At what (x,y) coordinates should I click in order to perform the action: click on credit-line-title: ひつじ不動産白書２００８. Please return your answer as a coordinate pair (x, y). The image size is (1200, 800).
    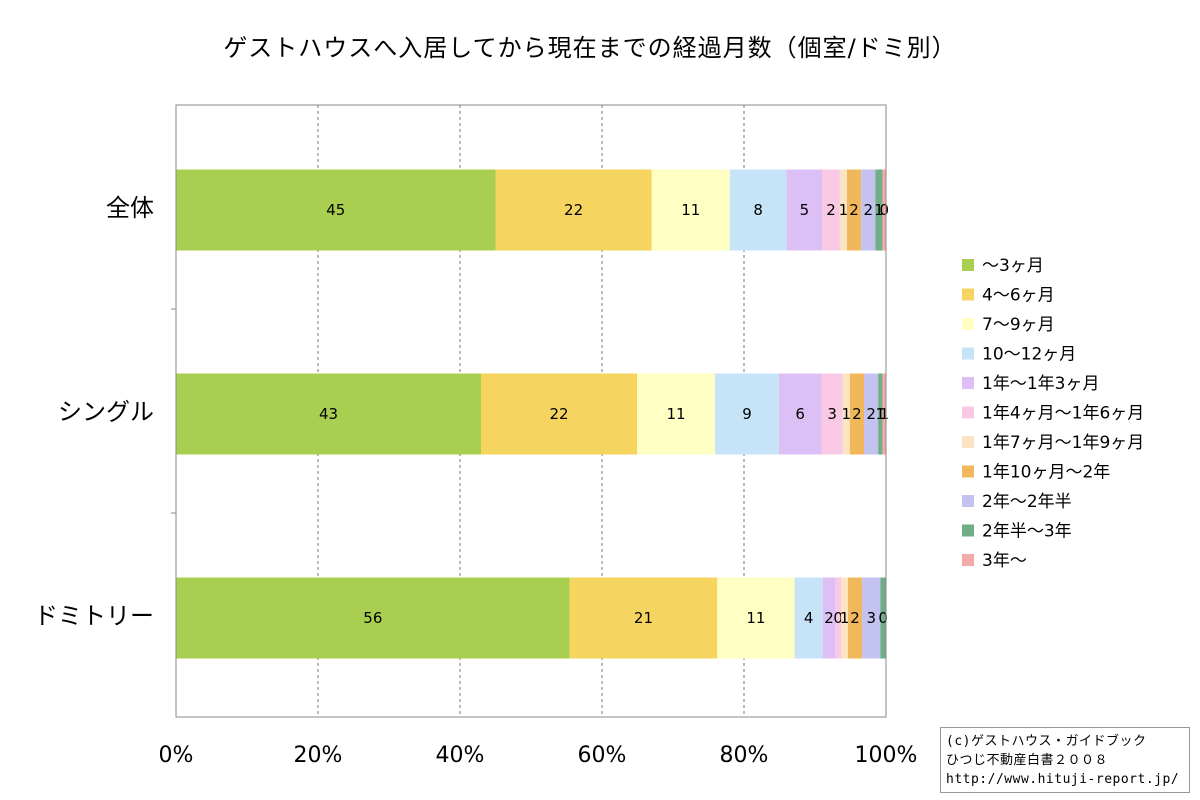
    Looking at the image, I should click on (1027, 760).